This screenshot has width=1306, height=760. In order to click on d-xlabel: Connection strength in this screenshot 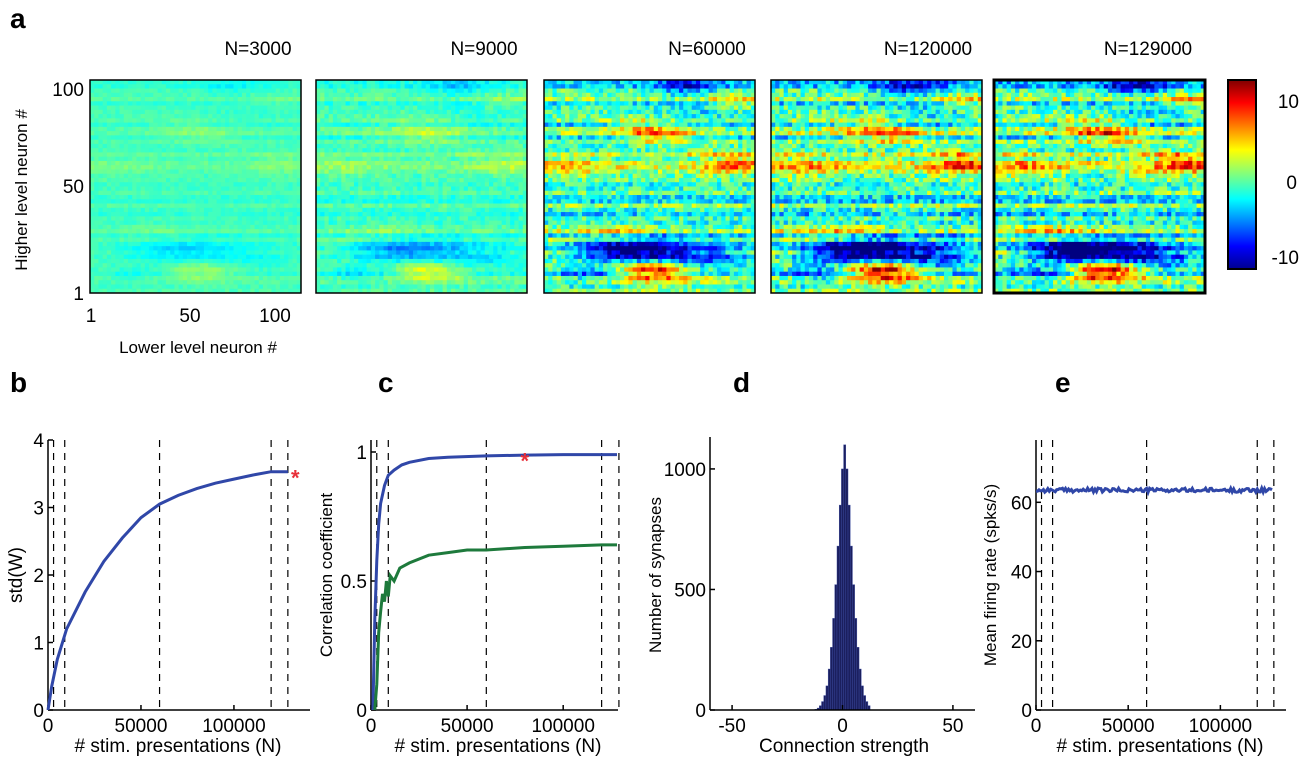, I will do `click(844, 746)`.